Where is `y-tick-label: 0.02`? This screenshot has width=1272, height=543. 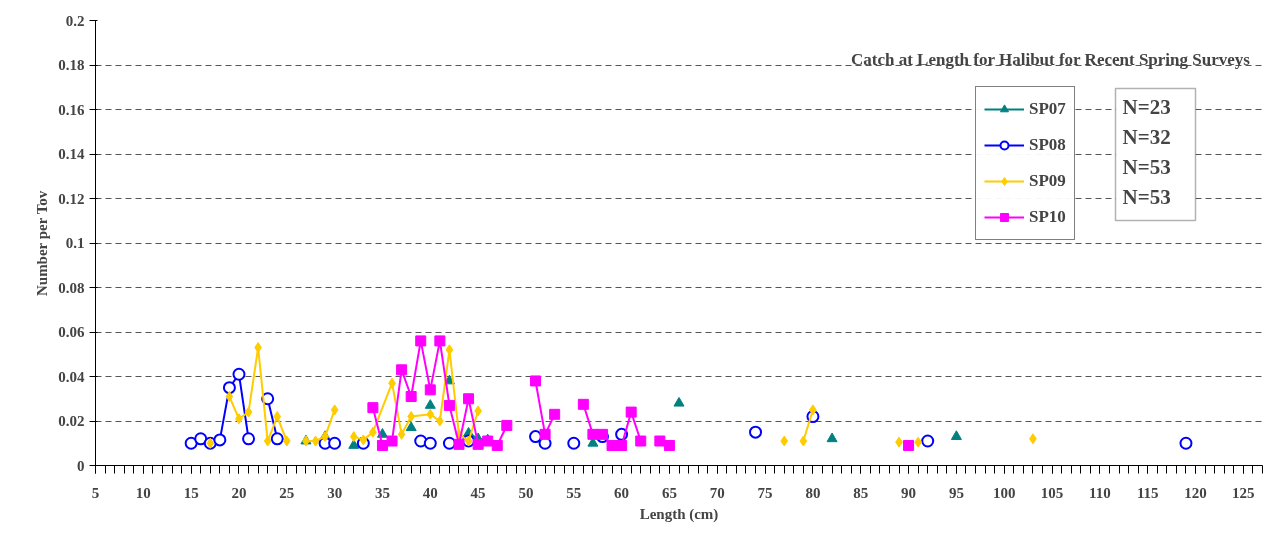
y-tick-label: 0.02 is located at coordinates (71, 421).